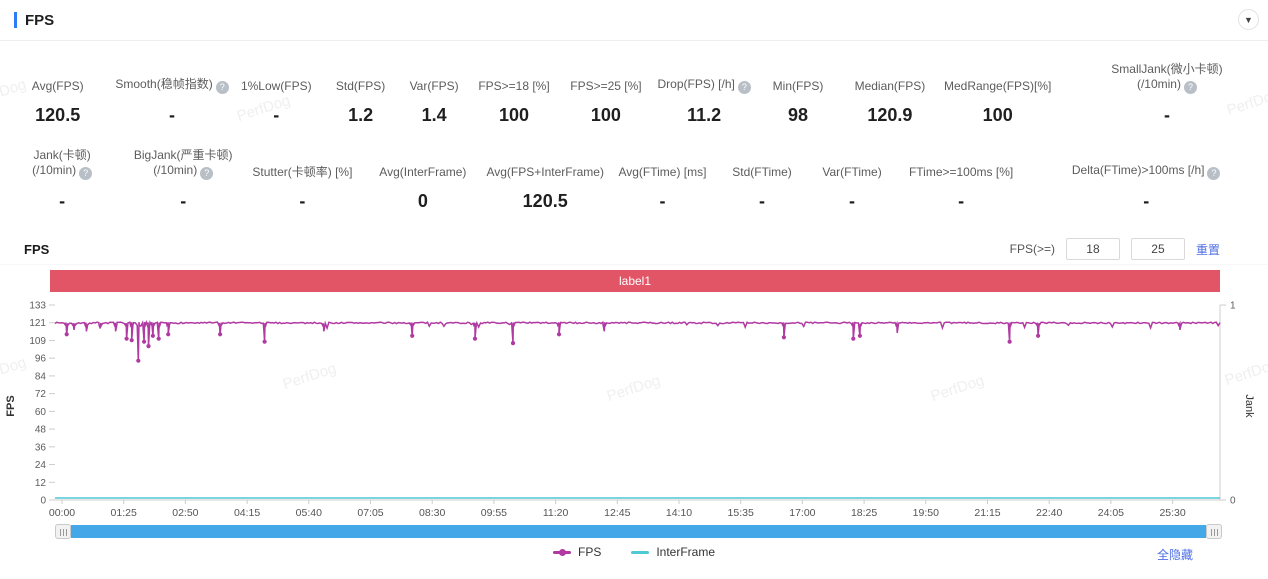 The width and height of the screenshot is (1268, 579). I want to click on stat-cell: Std(FPS) 1.2, so click(361, 94).